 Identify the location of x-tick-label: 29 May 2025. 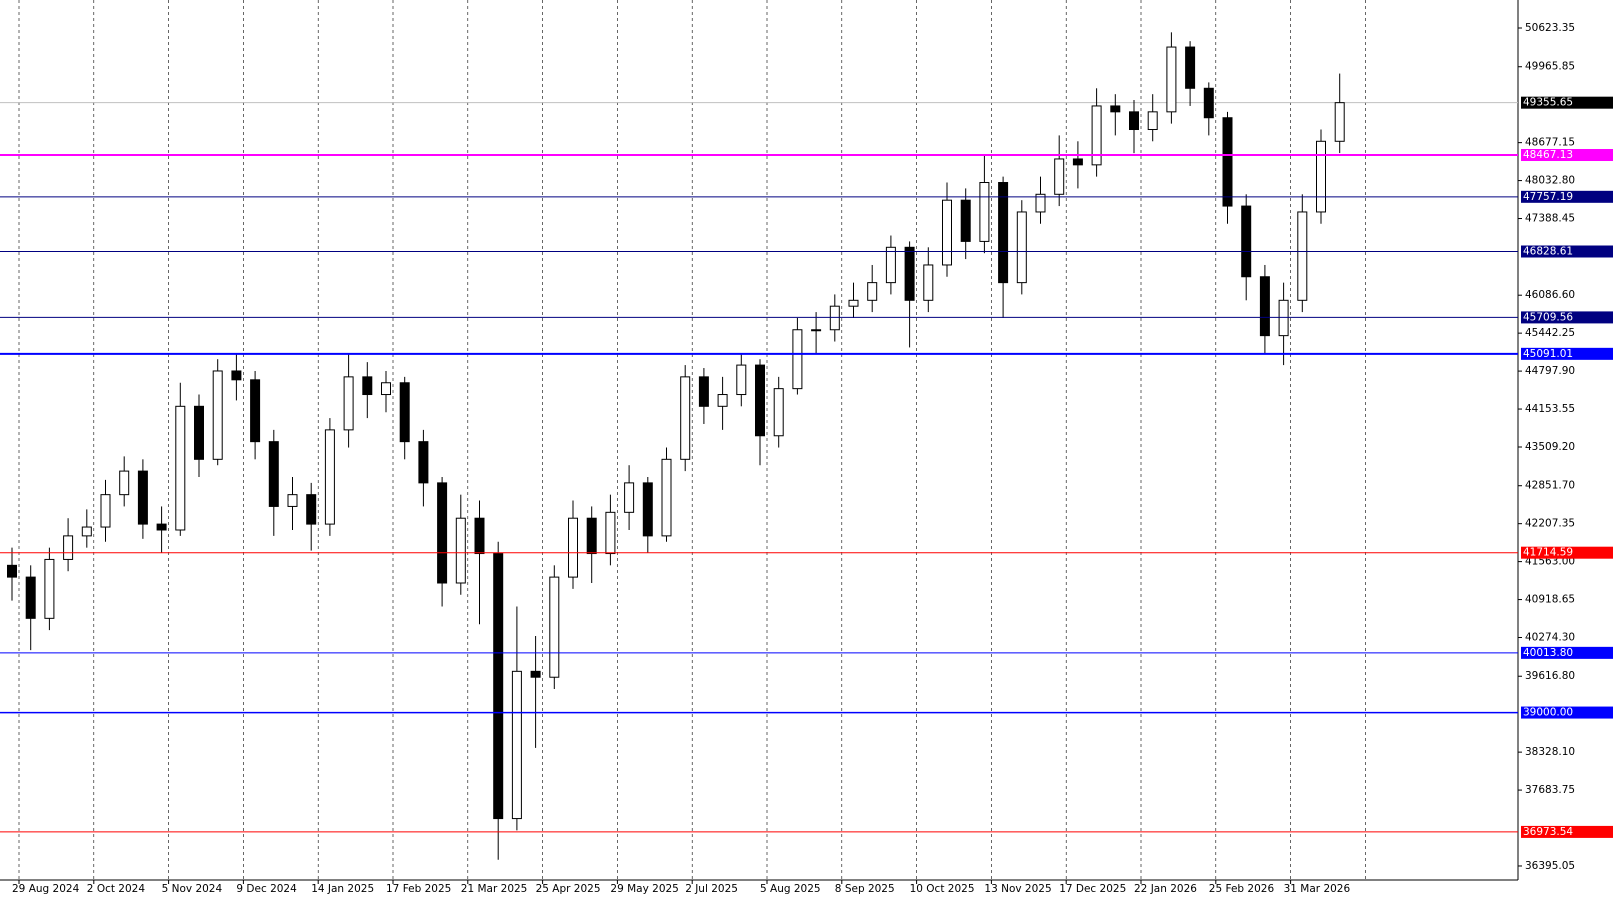
(644, 889).